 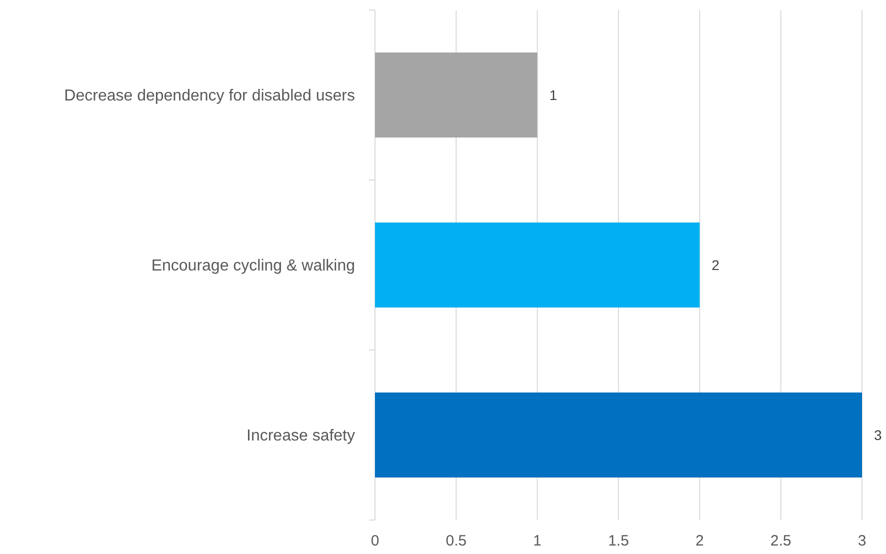 What do you see at coordinates (300, 436) in the screenshot?
I see `y-tick-label: Increase safety` at bounding box center [300, 436].